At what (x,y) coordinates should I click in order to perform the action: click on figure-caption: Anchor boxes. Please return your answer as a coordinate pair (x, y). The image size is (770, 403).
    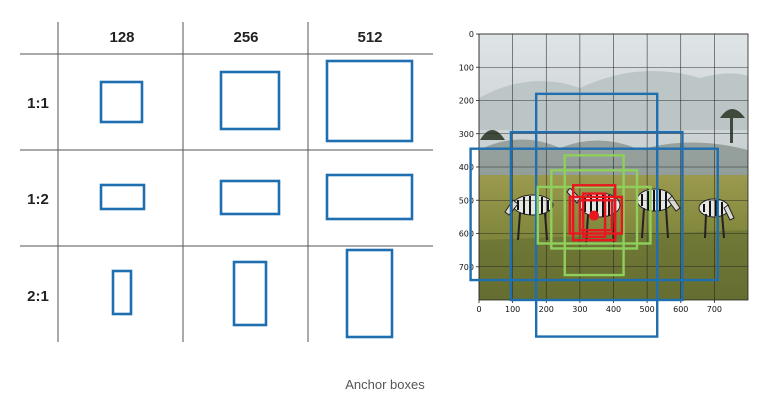
    Looking at the image, I should click on (385, 384).